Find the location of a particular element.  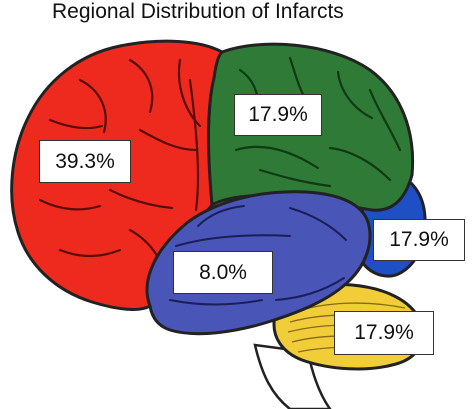

temporal-sulci is located at coordinates (258, 255).